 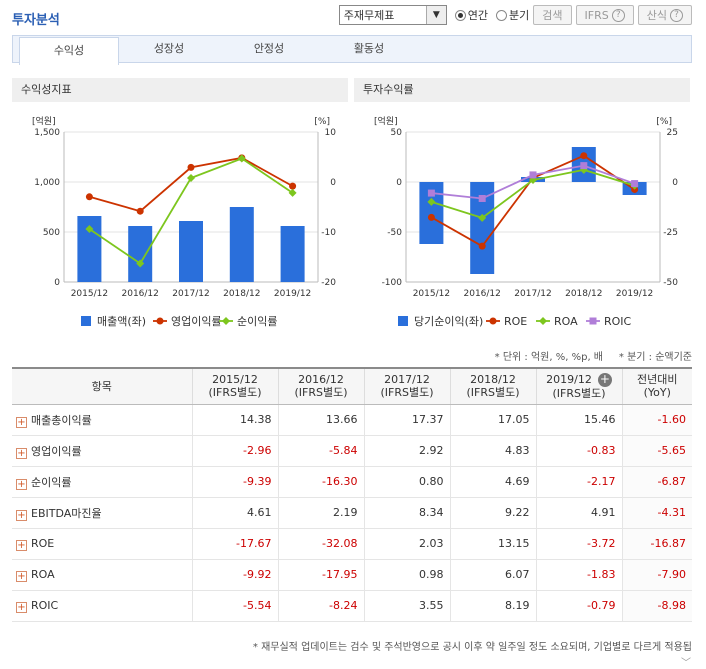 I want to click on table-cell: -9.92, so click(x=234, y=575).